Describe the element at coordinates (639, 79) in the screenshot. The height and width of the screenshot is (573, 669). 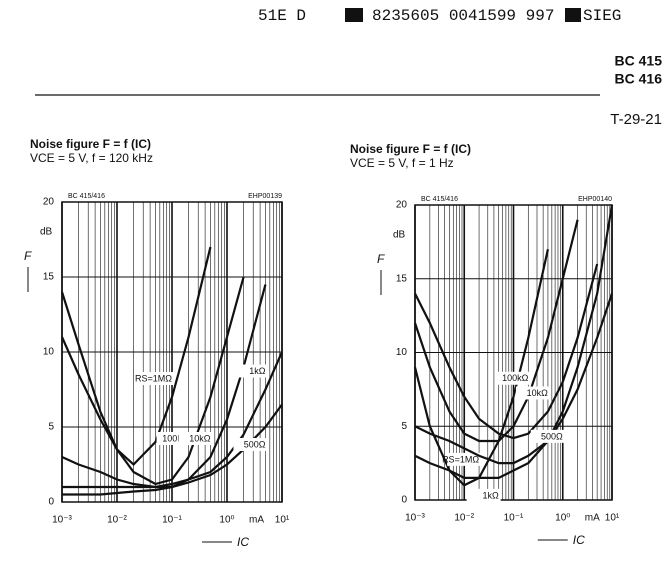
I see `part-number: BC 416` at that location.